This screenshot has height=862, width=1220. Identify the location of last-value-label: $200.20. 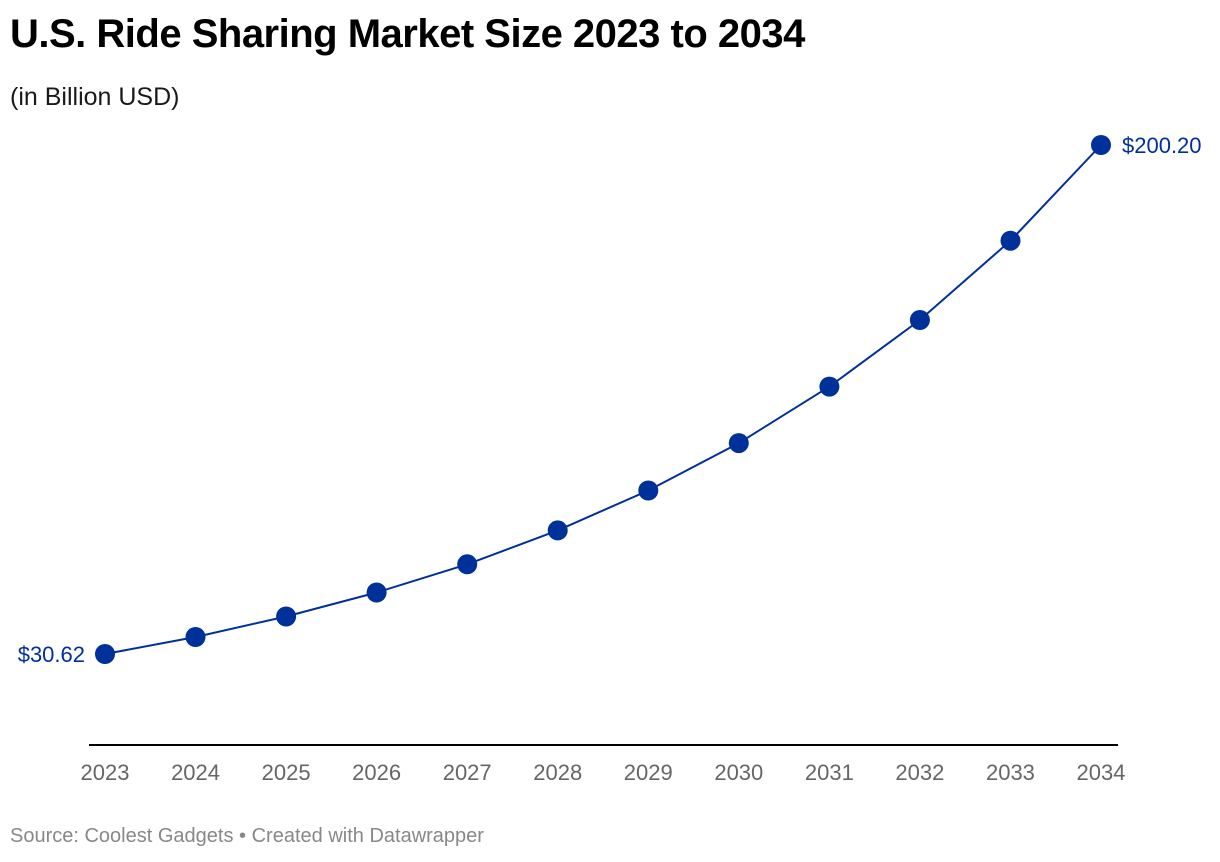
(1162, 145).